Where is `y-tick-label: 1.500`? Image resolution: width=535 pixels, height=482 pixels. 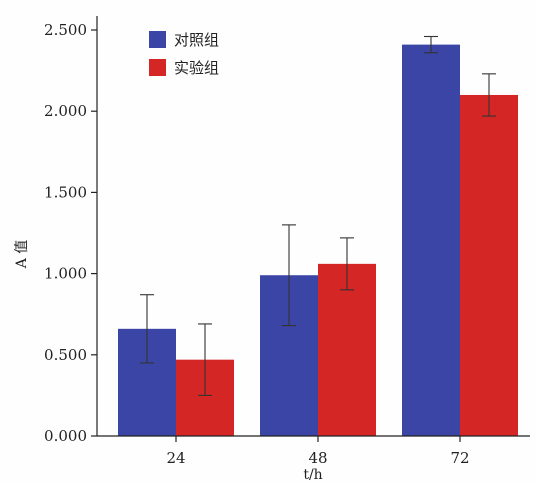 y-tick-label: 1.500 is located at coordinates (65, 192).